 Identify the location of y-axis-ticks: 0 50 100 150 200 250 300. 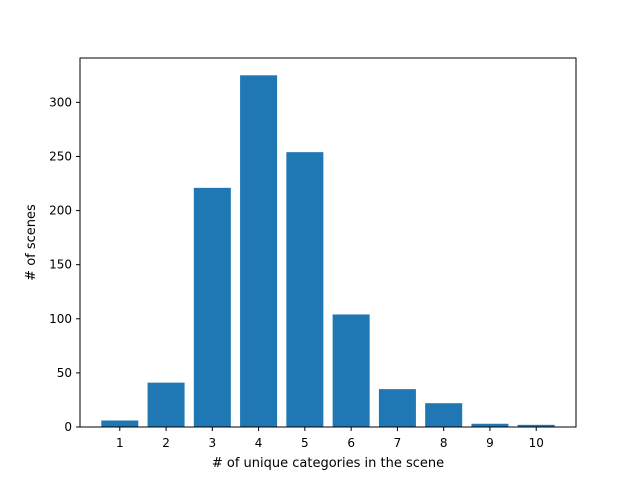
(64, 264).